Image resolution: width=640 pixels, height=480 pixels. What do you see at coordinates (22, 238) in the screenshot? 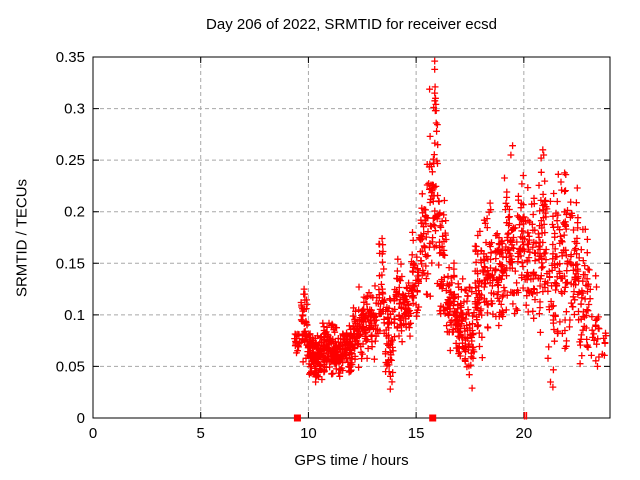
I see `y-axis-label: SRMTID / TECUs` at bounding box center [22, 238].